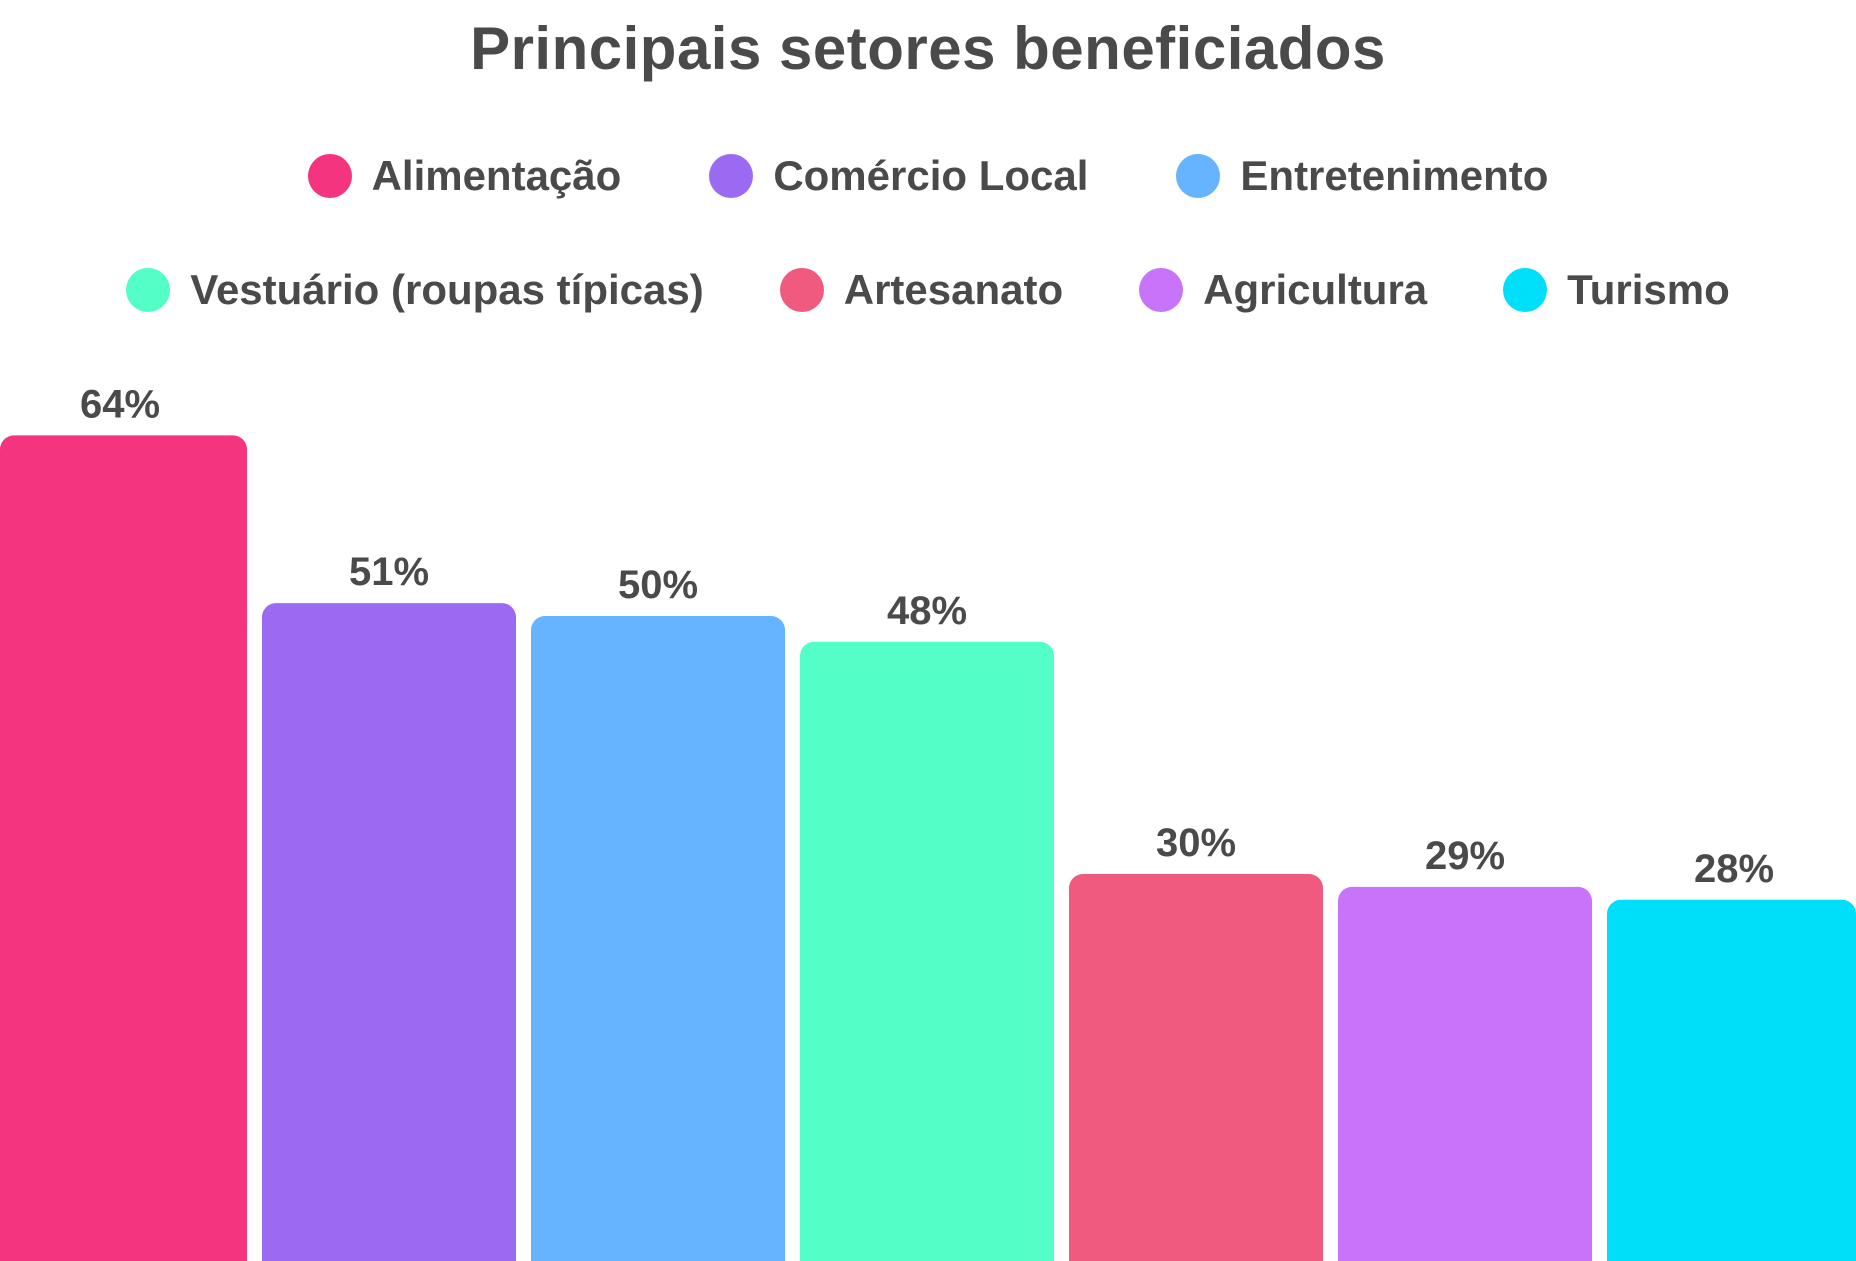  What do you see at coordinates (496, 175) in the screenshot?
I see `legend-label: Alimentação` at bounding box center [496, 175].